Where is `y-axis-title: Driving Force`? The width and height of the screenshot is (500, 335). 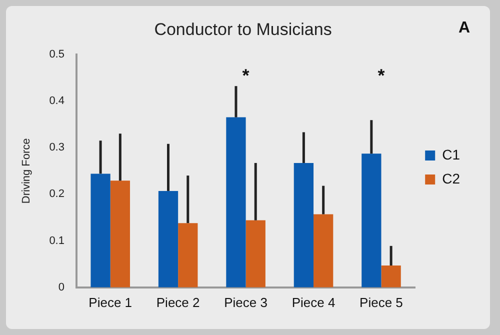 y-axis-title: Driving Force is located at coordinates (26, 171).